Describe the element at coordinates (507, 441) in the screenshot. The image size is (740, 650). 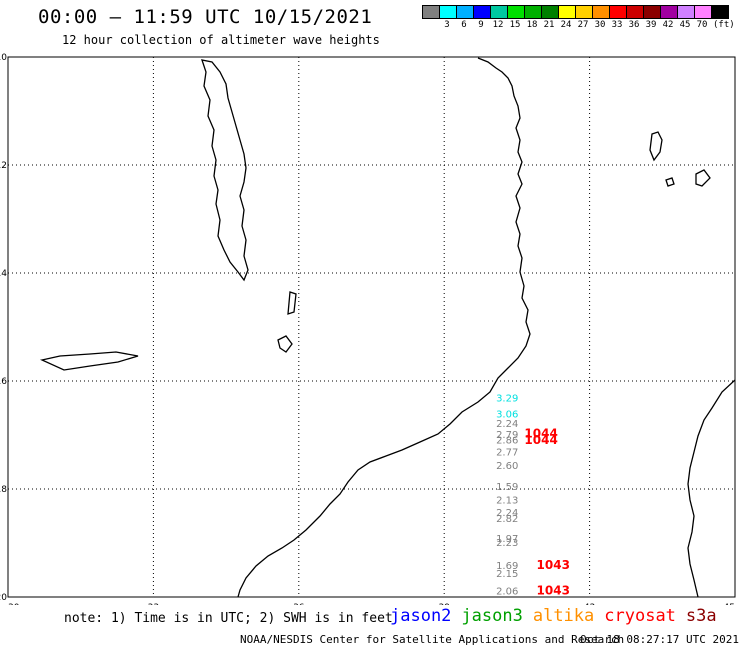
I see `wave-height-label: 2.86` at that location.